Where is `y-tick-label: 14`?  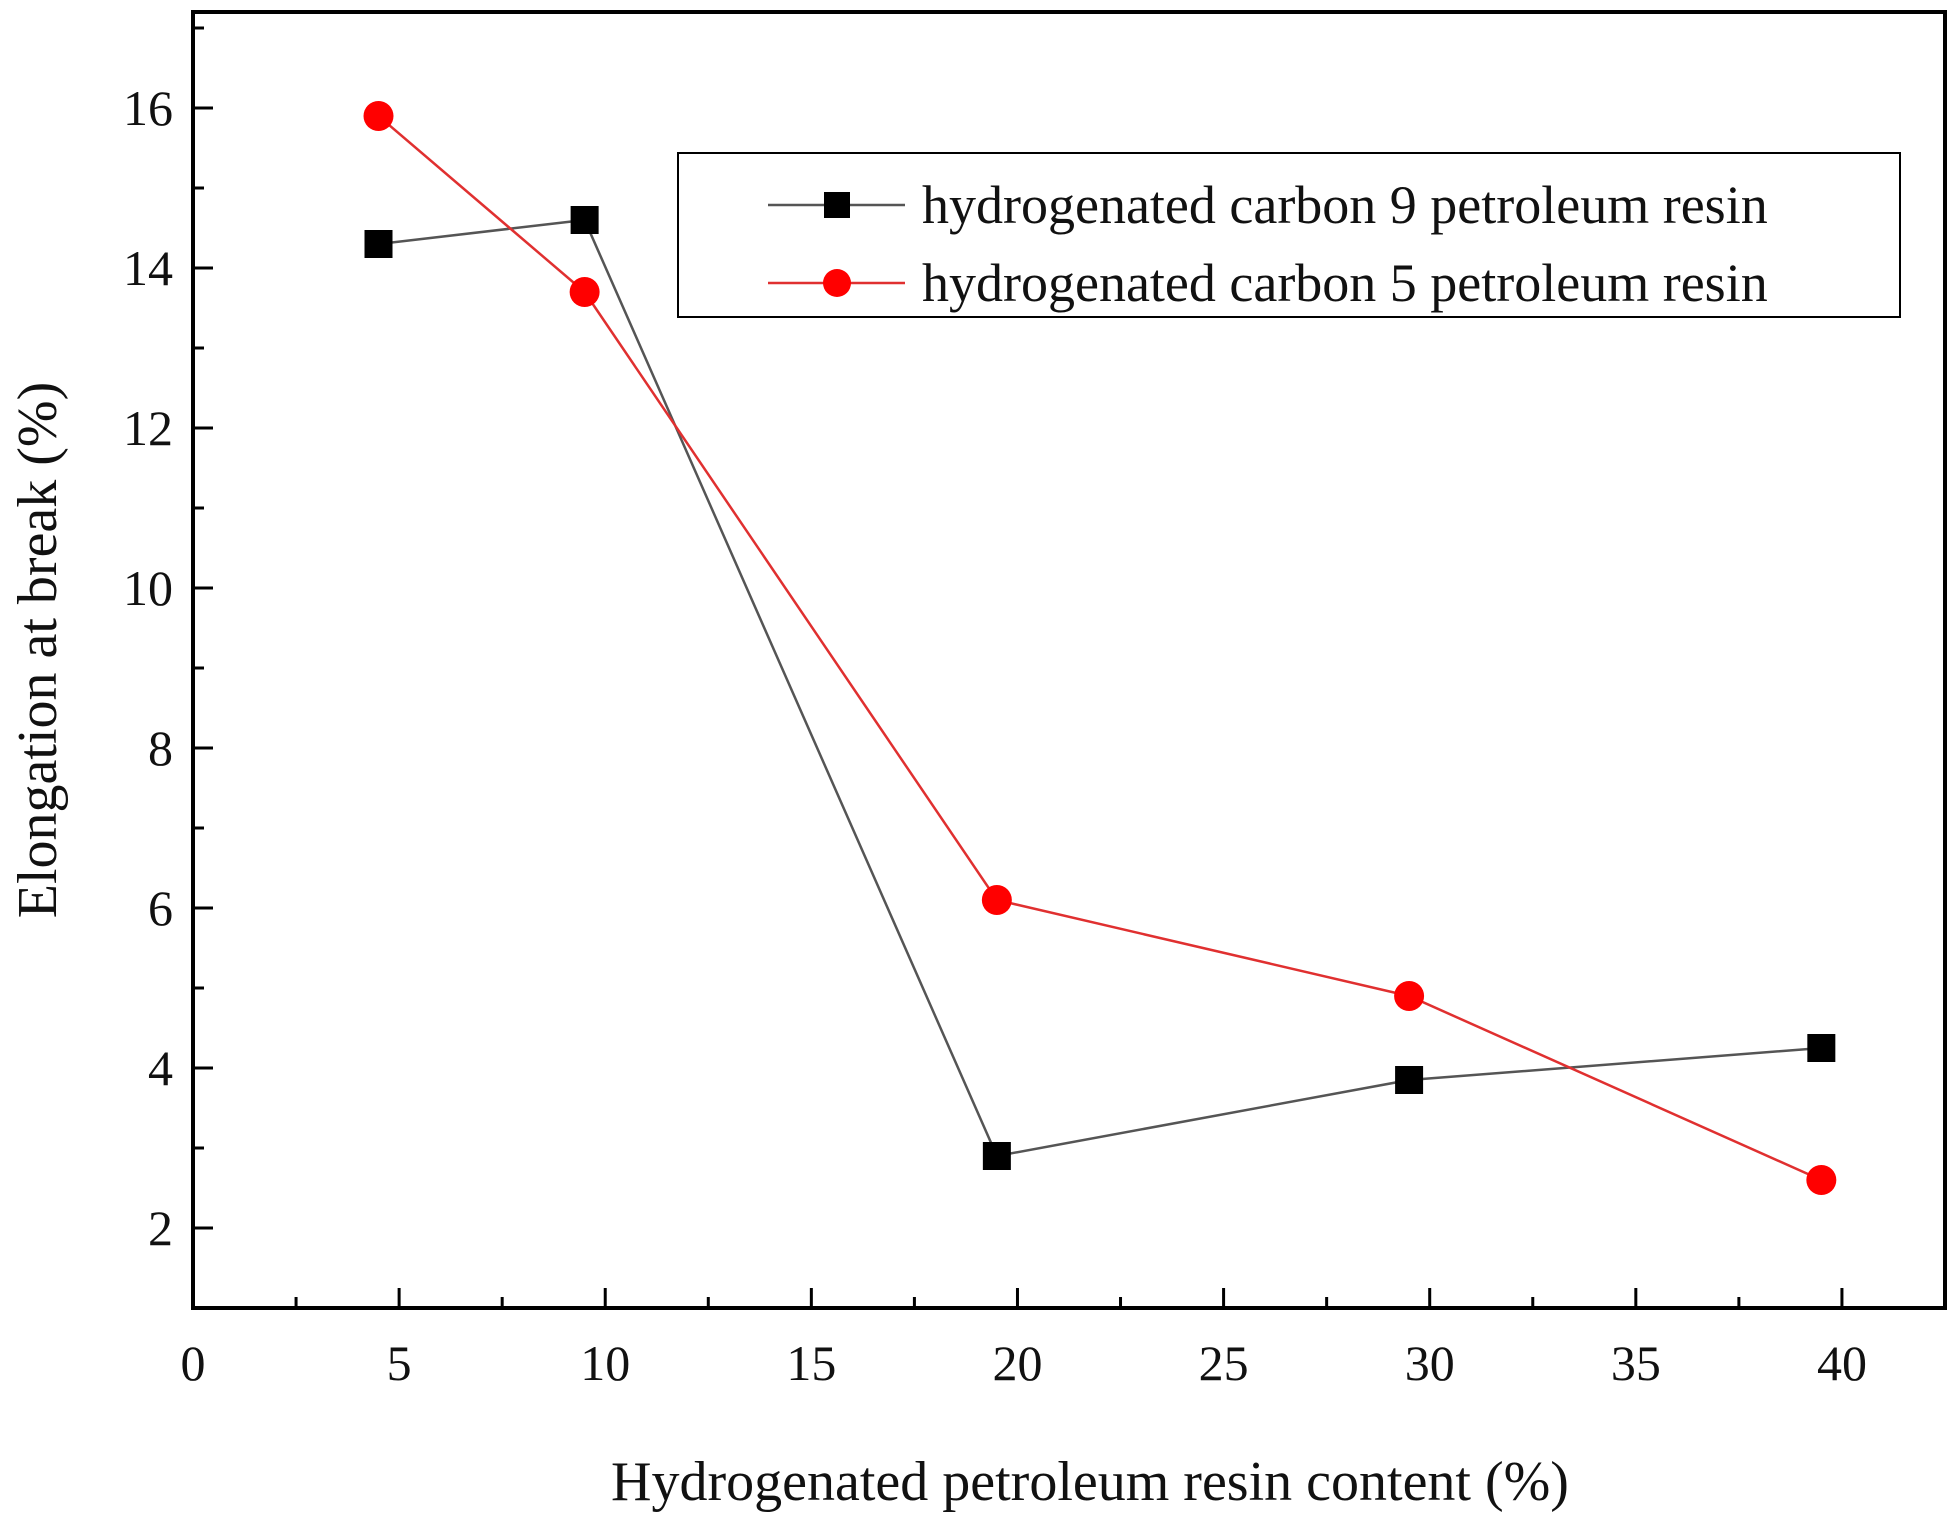
y-tick-label: 14 is located at coordinates (148, 268).